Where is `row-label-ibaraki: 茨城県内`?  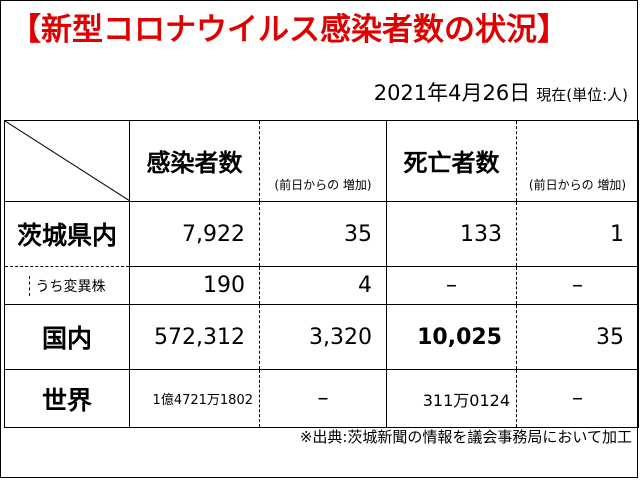
row-label-ibaraki: 茨城県内 is located at coordinates (67, 234).